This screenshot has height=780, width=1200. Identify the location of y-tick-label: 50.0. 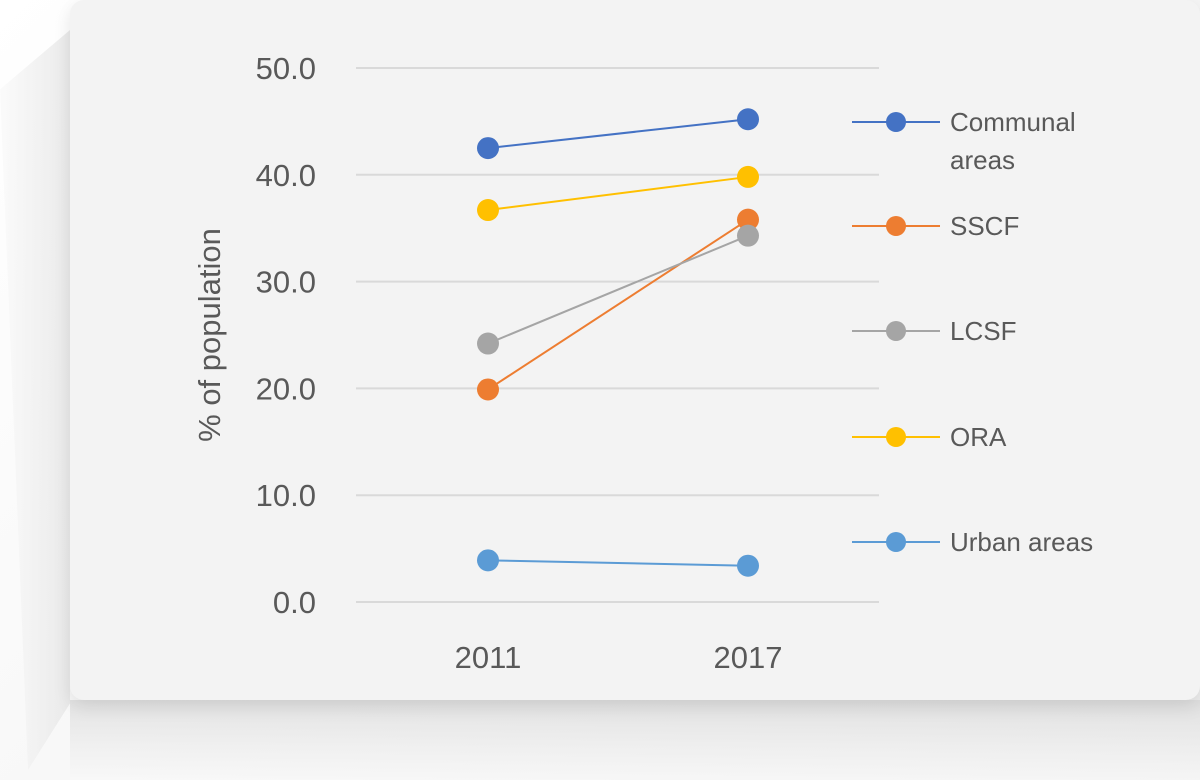
(286, 68).